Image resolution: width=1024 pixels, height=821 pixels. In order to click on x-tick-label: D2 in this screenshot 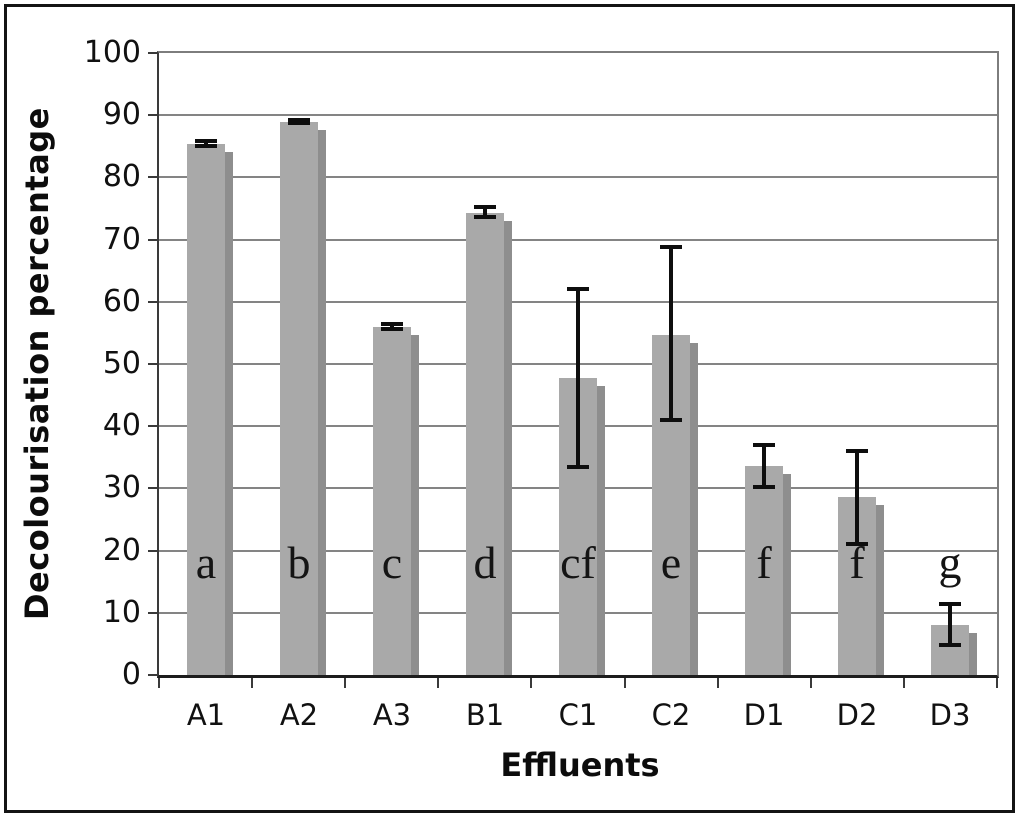, I will do `click(857, 715)`.